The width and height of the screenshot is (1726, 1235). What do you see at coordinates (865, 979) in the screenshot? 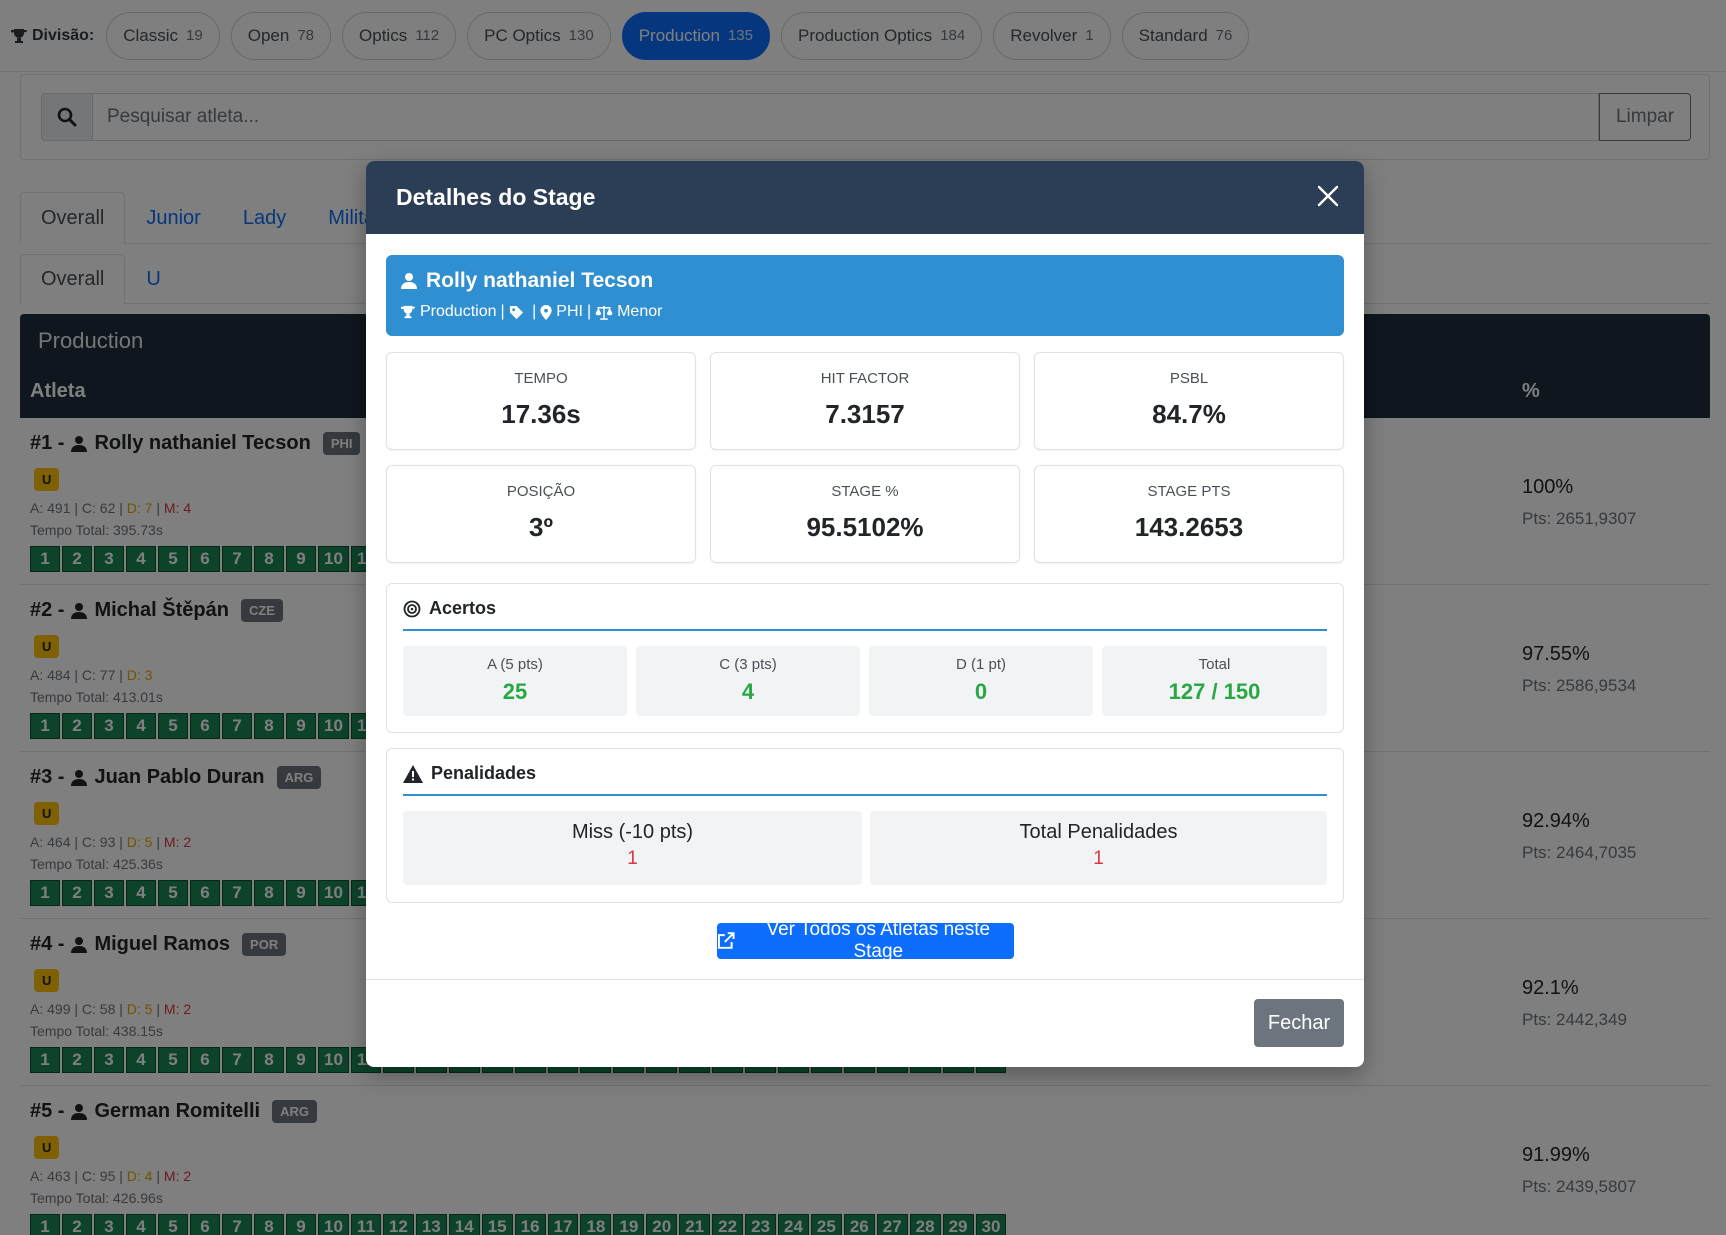
I see `modal-footer-divider` at bounding box center [865, 979].